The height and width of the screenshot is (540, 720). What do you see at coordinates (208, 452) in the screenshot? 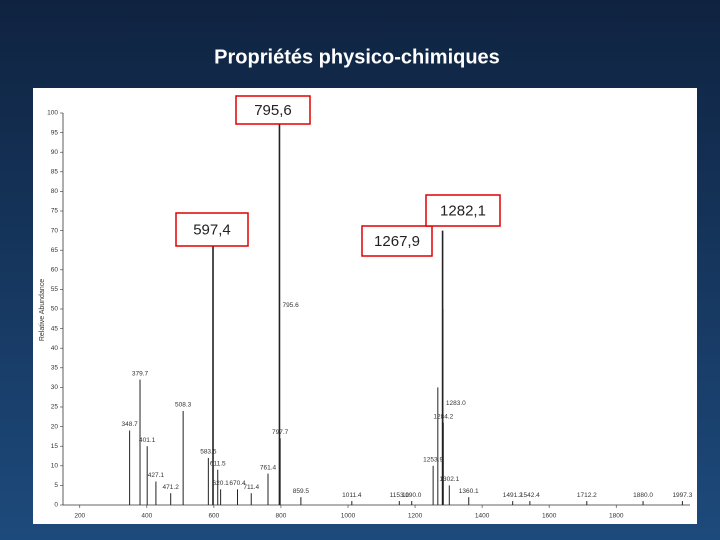
I see `peak-label: 583.5` at bounding box center [208, 452].